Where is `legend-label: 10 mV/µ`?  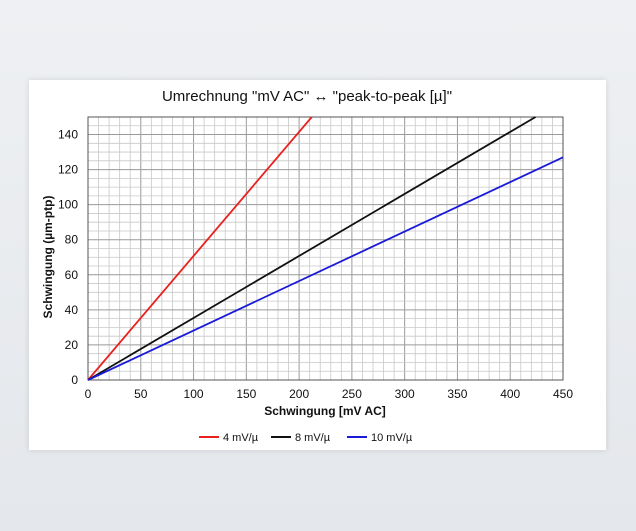
legend-label: 10 mV/µ is located at coordinates (392, 438).